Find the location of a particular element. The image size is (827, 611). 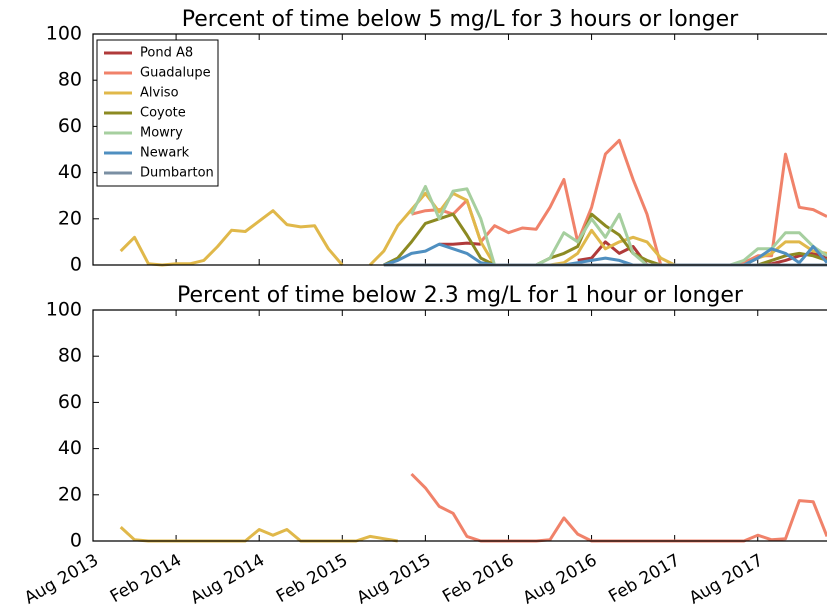

x-tick-label: Aug 2017 is located at coordinates (726, 579).